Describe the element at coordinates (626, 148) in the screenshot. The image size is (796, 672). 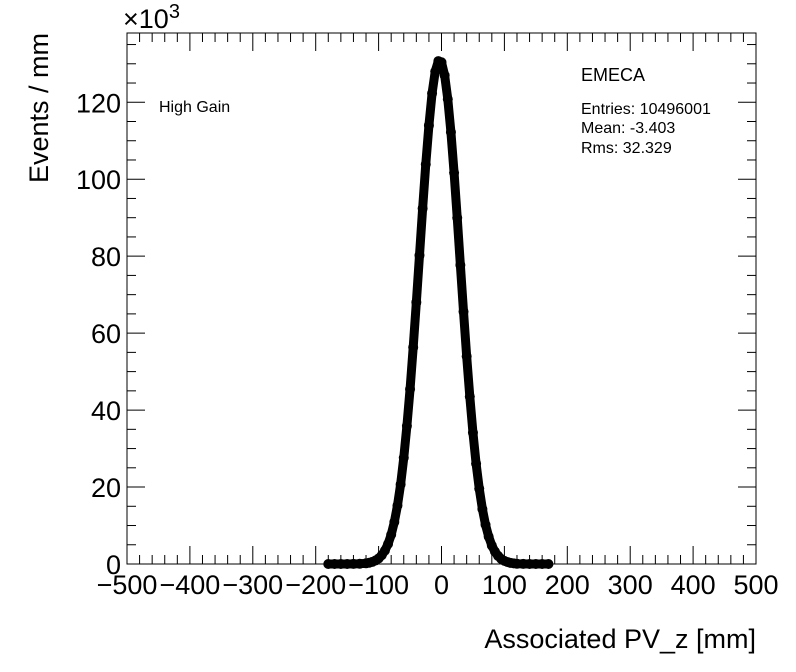
I see `stats-rms: Rms: 32.329` at that location.